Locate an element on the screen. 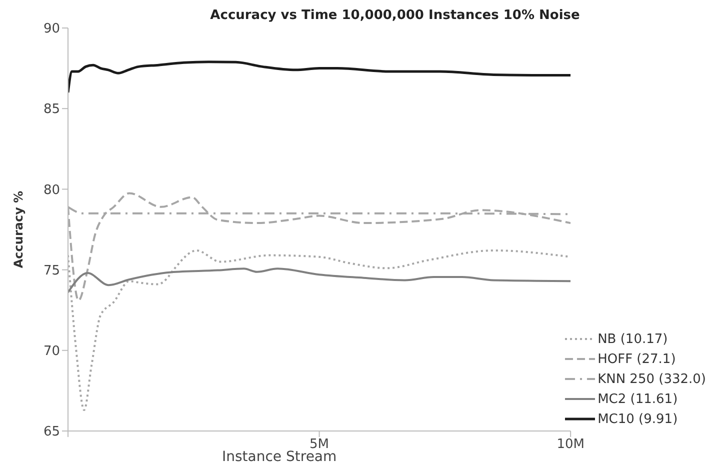 Image resolution: width=722 pixels, height=465 pixels. legend-label: HOFF (27.1) is located at coordinates (637, 359).